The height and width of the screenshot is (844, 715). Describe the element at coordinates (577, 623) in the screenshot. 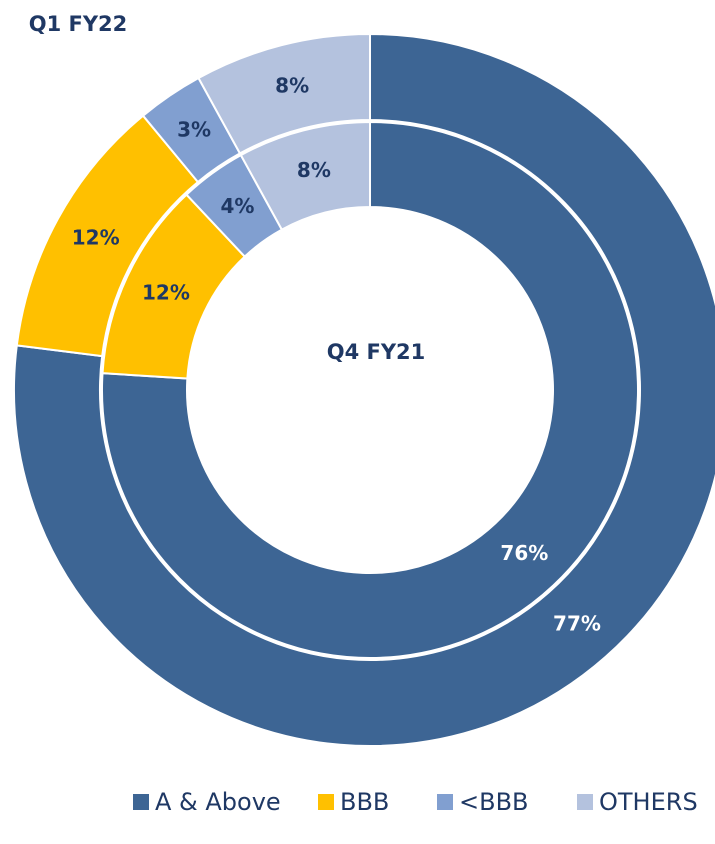

I see `value-label: 77%` at that location.